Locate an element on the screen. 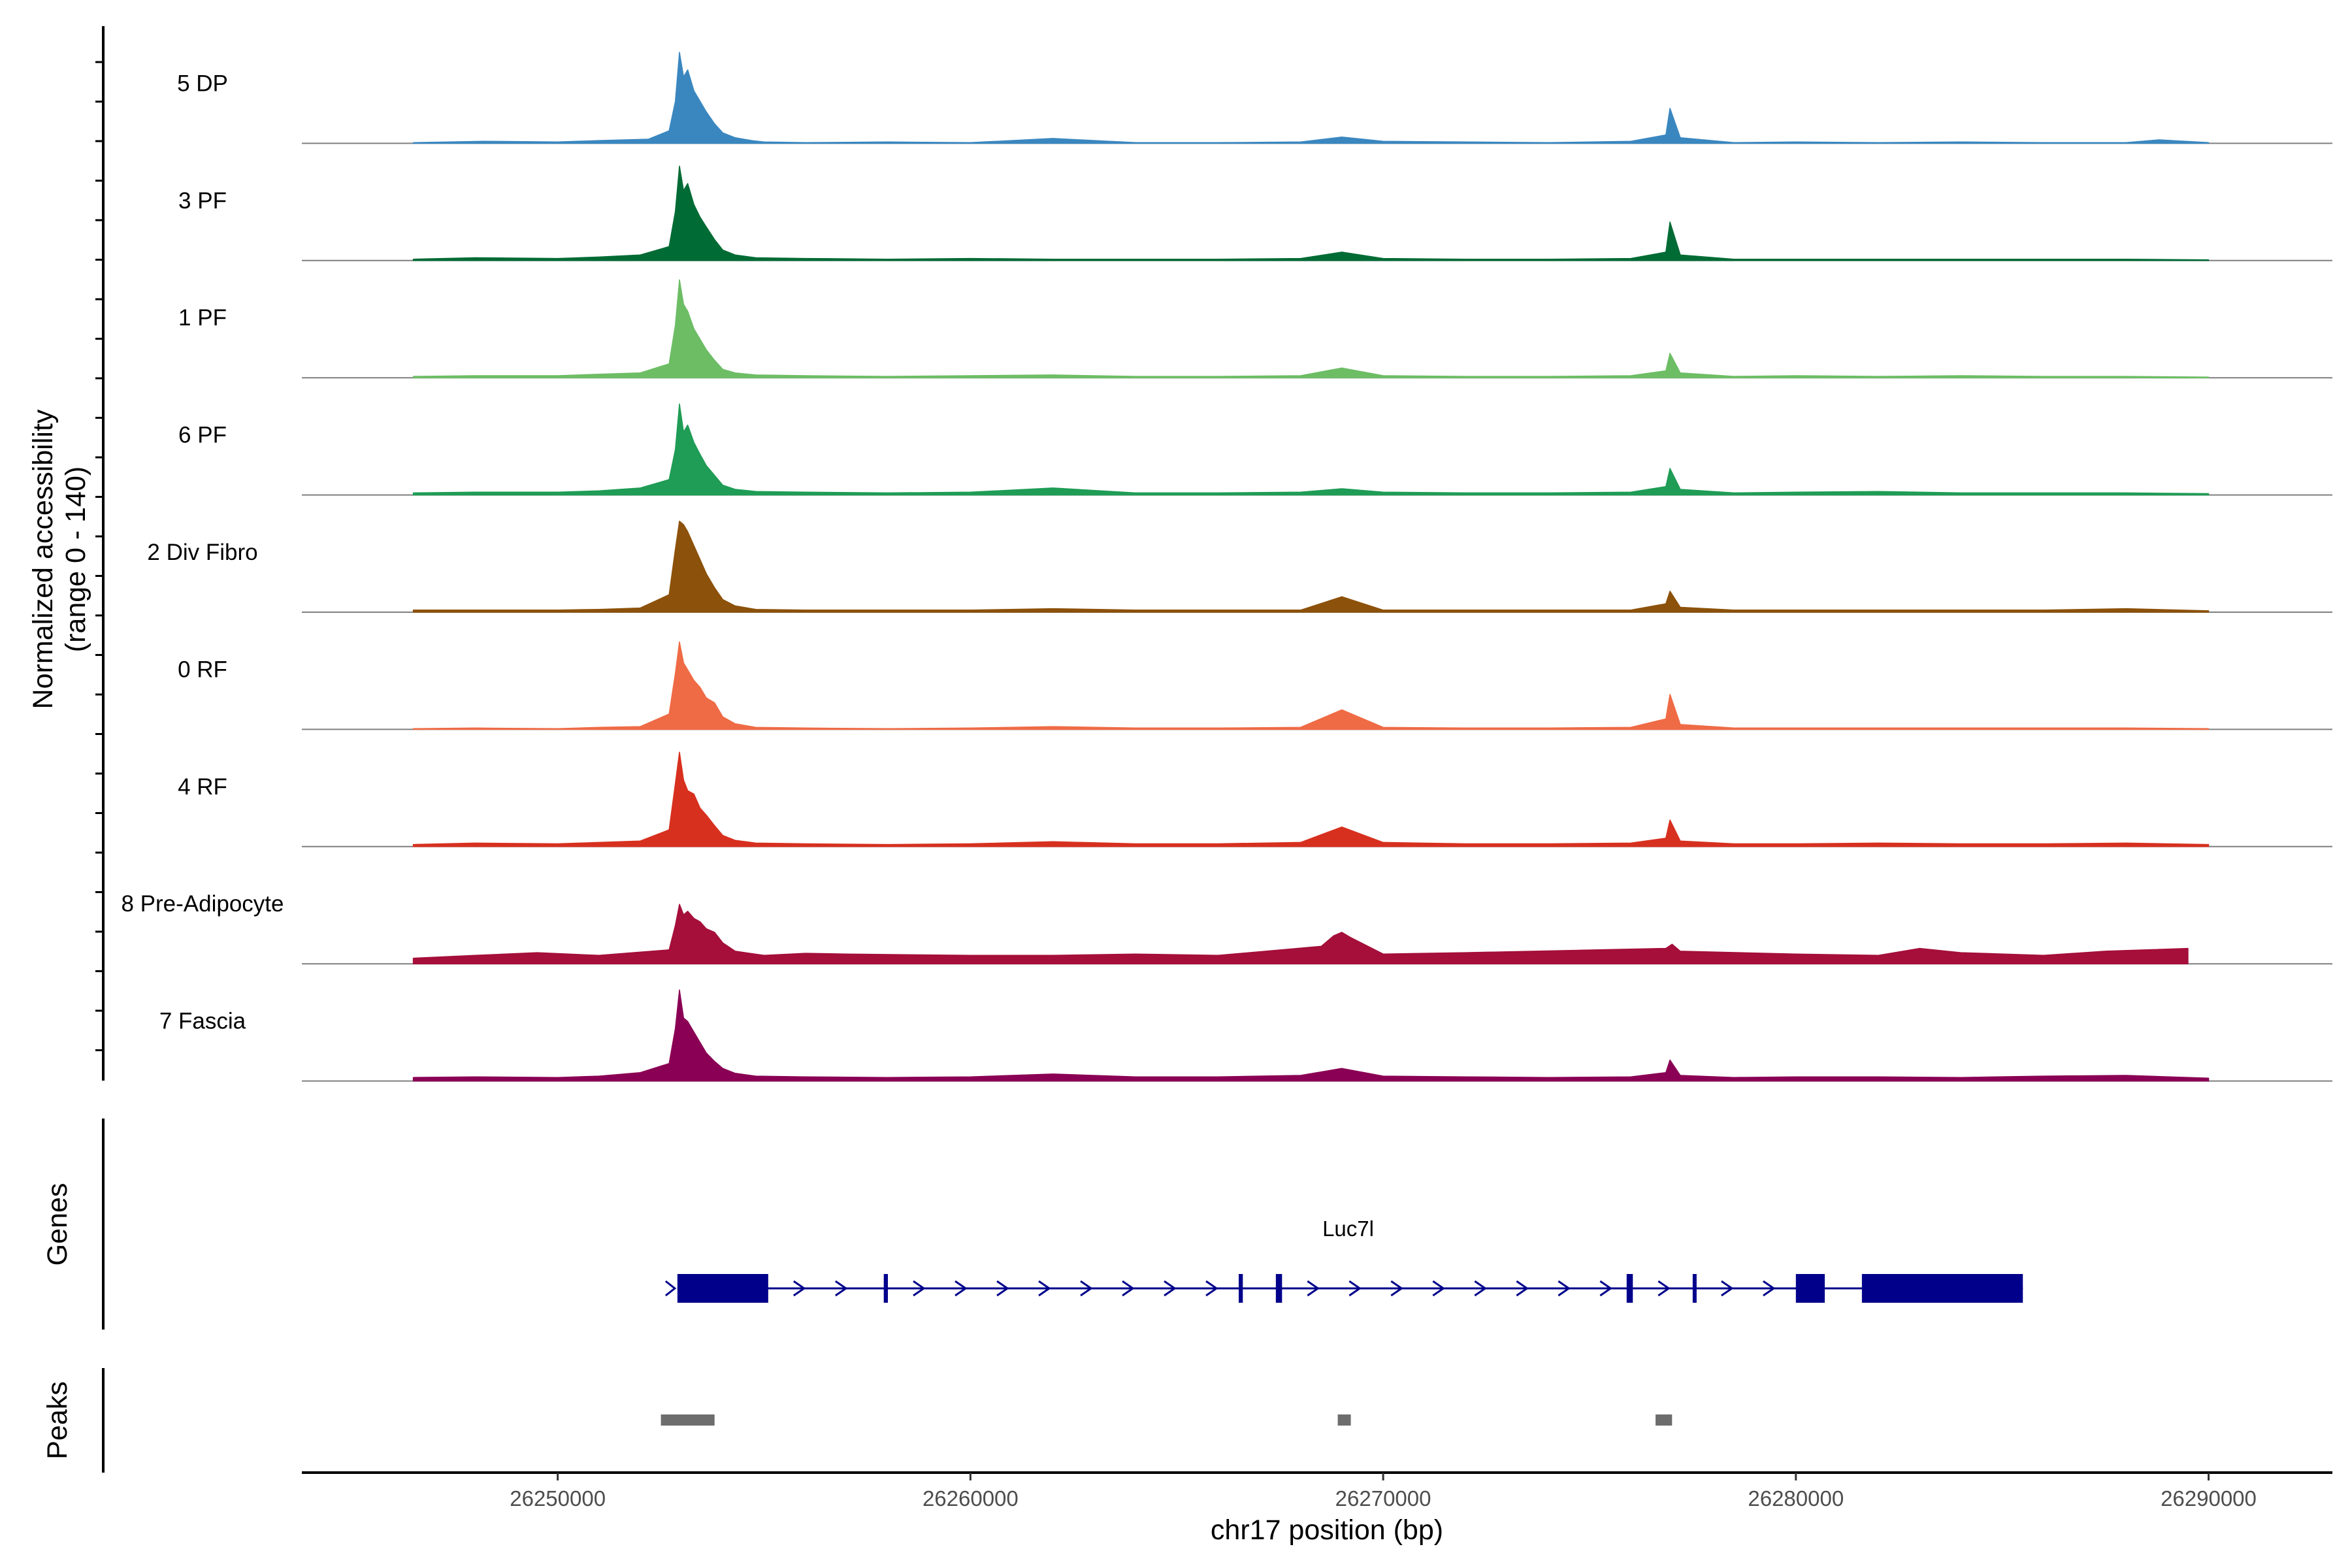 The height and width of the screenshot is (1568, 2352). y-axis-title: Normalized accessibility is located at coordinates (43, 559).